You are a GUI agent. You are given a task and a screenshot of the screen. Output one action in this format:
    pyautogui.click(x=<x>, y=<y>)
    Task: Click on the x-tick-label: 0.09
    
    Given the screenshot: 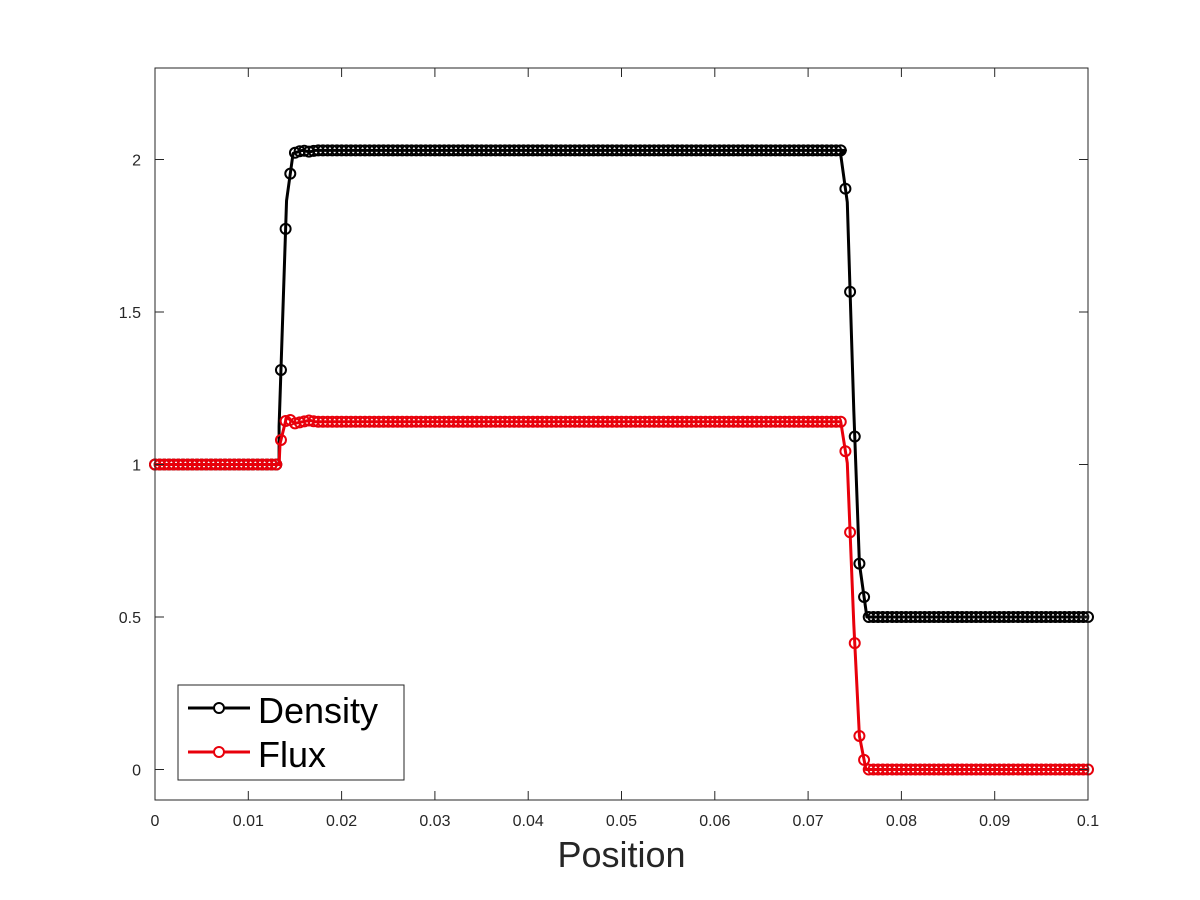 What is the action you would take?
    pyautogui.click(x=994, y=821)
    